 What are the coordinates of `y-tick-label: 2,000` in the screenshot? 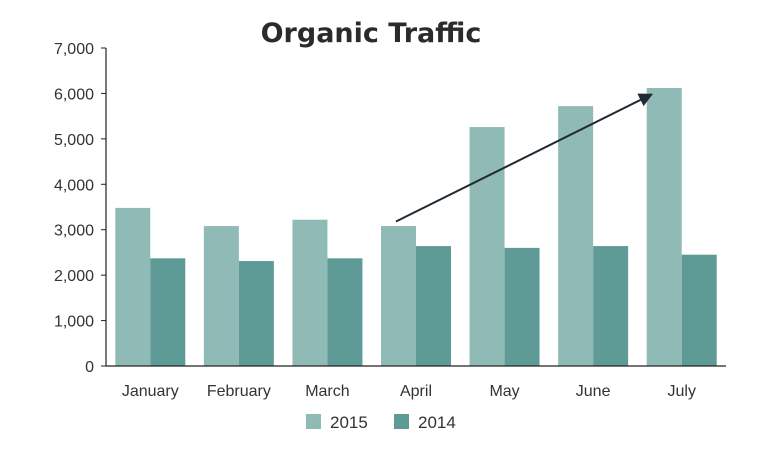 It's located at (74, 276).